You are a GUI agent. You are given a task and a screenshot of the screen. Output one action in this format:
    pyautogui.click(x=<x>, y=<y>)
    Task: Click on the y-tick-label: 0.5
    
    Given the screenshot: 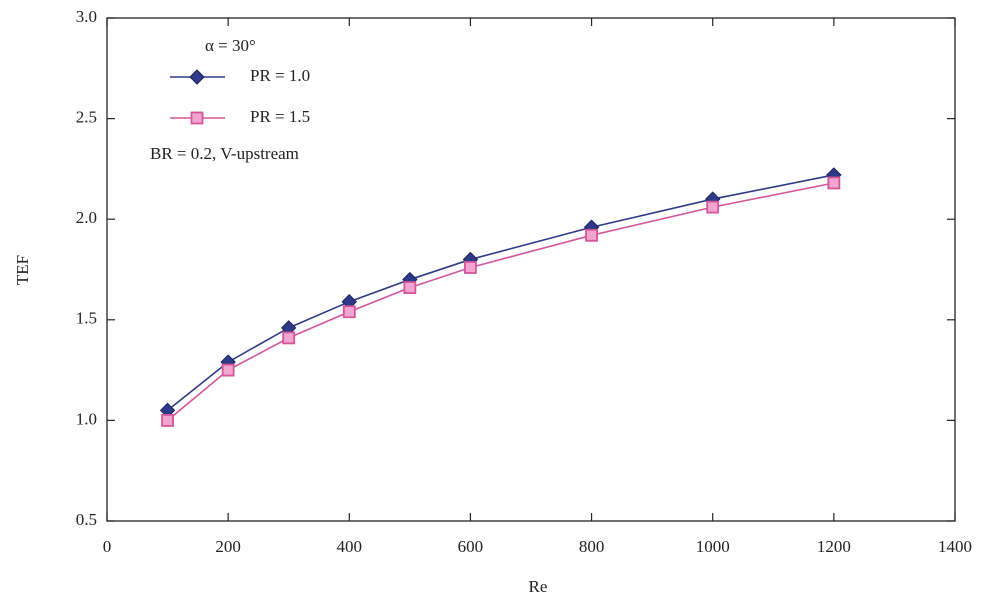 What is the action you would take?
    pyautogui.click(x=86, y=519)
    